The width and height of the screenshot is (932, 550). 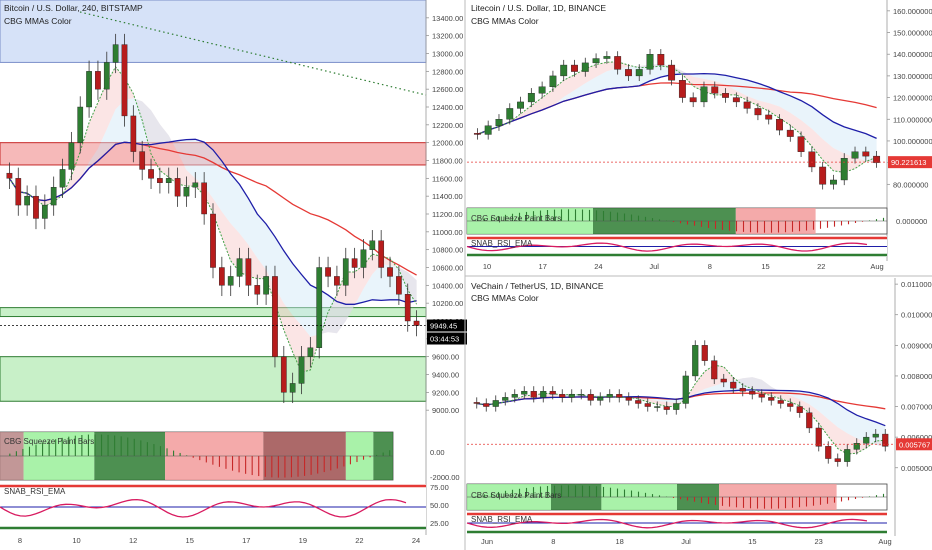 What do you see at coordinates (447, 303) in the screenshot?
I see `btc-ytick-label: 10200.00` at bounding box center [447, 303].